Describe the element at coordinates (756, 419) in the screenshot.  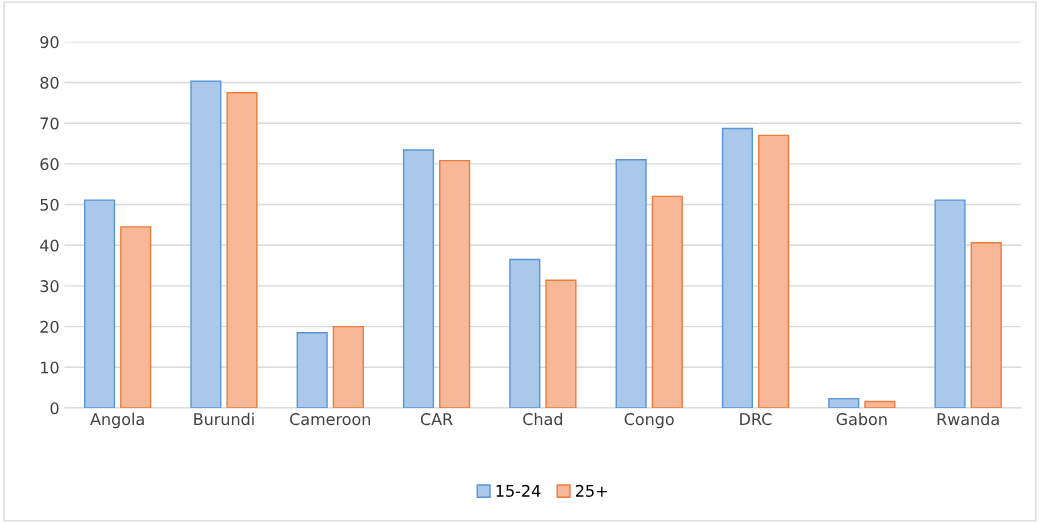
I see `x-tick-label: DRC` at that location.